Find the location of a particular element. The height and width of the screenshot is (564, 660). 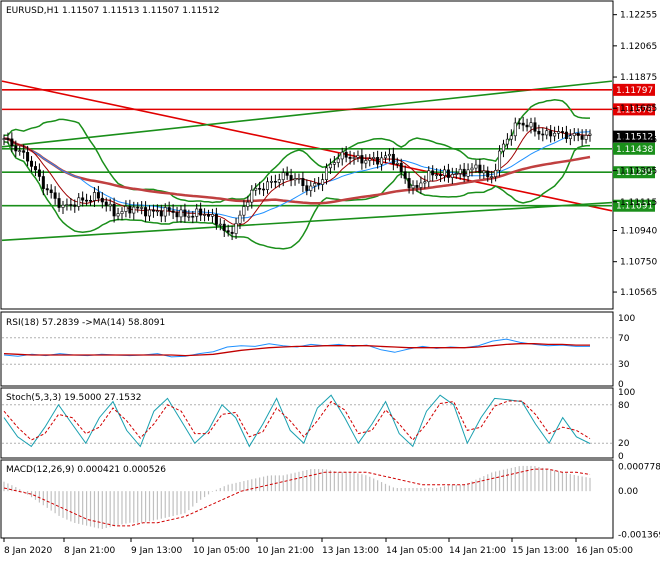

rsi-tick-label: 0 is located at coordinates (621, 385).